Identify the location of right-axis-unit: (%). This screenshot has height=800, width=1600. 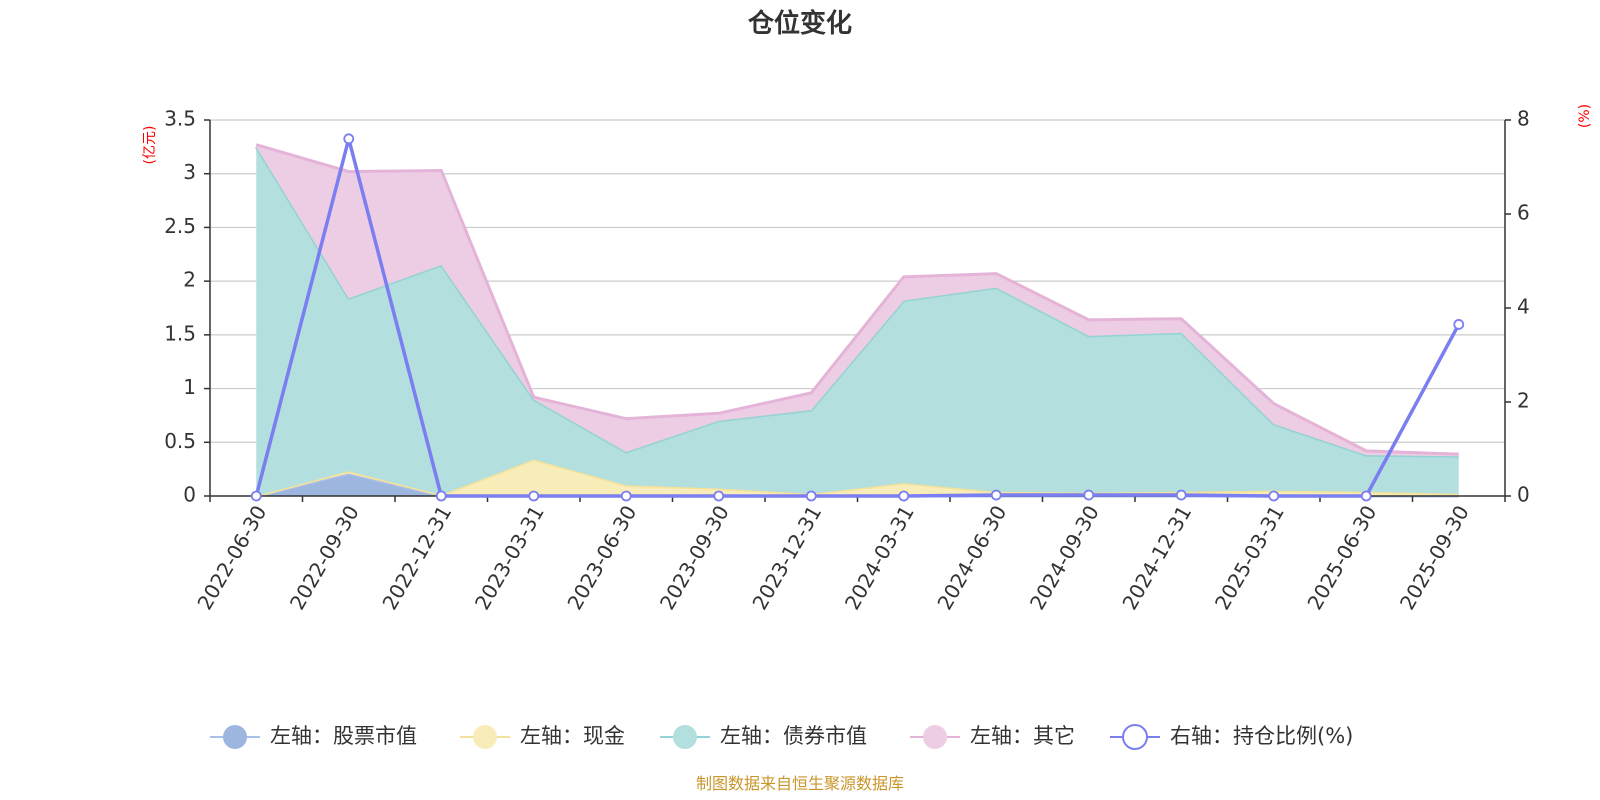
(1585, 116).